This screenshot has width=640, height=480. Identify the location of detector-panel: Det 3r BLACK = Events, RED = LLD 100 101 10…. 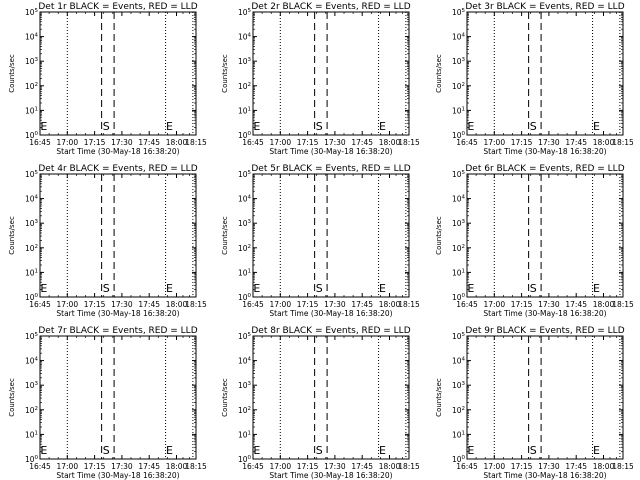
(534, 79).